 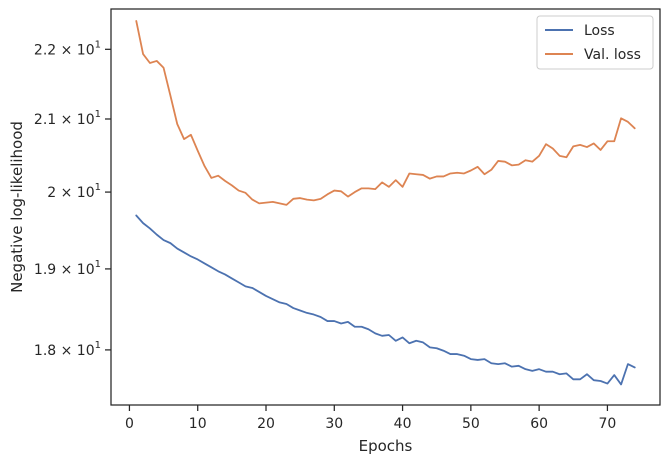 What do you see at coordinates (67, 48) in the screenshot?
I see `y-tick-label: 2.2 × 10¹` at bounding box center [67, 48].